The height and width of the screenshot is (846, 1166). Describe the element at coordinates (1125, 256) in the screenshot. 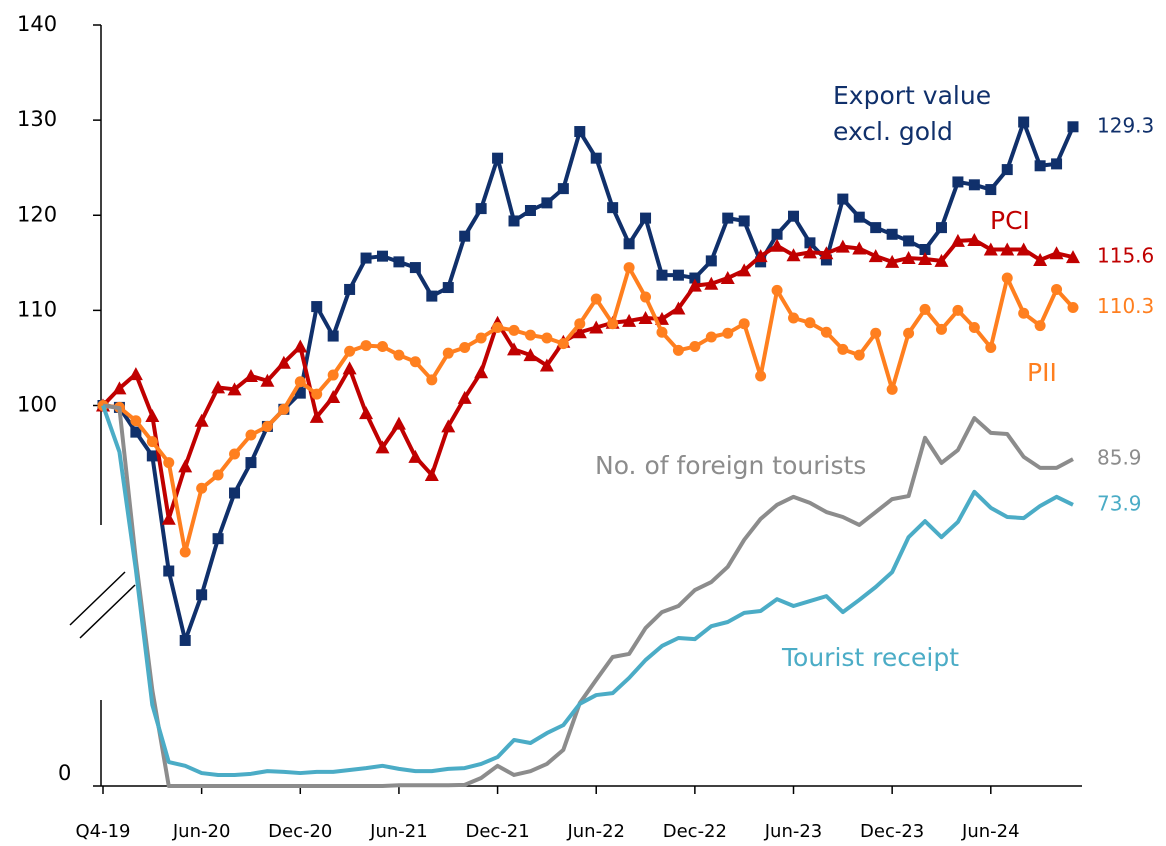

I see `end-value-label: 115.6` at that location.